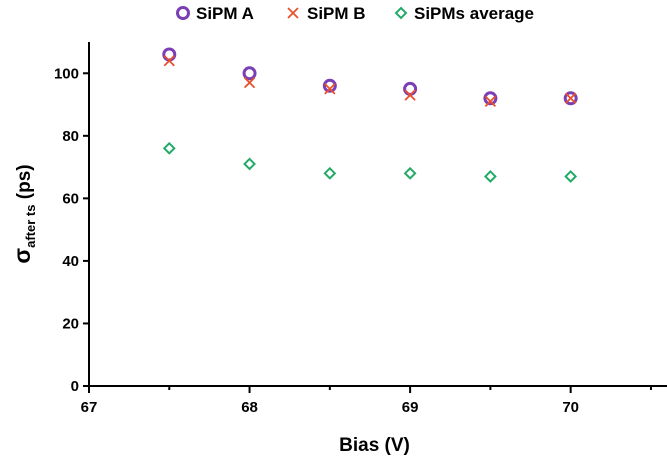  What do you see at coordinates (336, 13) in the screenshot?
I see `legend-label: SiPM B` at bounding box center [336, 13].